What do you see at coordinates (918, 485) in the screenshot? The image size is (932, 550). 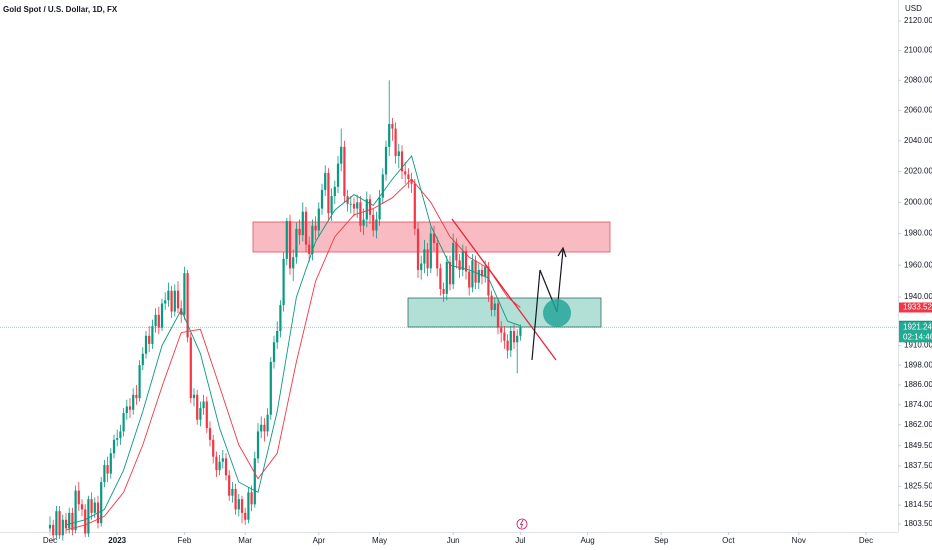 I see `y-tick-label: 1825.50` at bounding box center [918, 485].